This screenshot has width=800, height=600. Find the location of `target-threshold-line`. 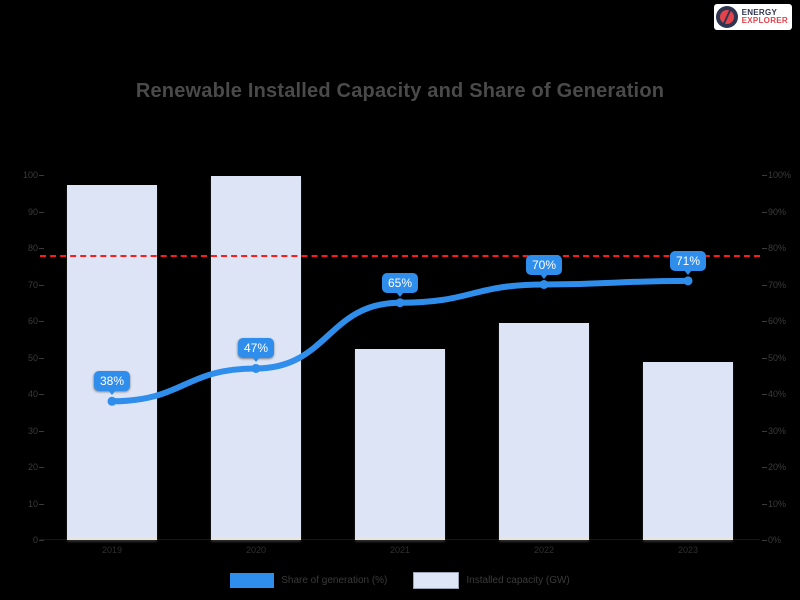

target-threshold-line is located at coordinates (400, 256).